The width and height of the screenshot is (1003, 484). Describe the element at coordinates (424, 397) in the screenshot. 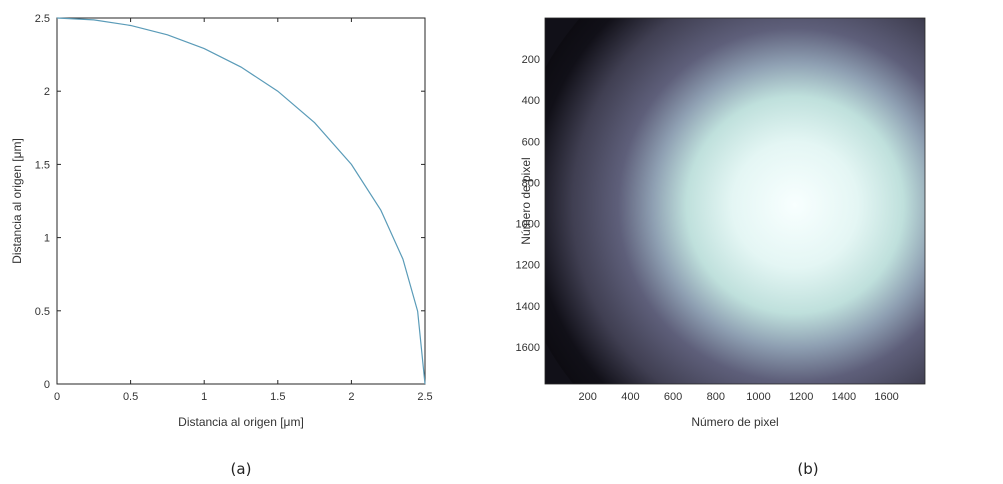

I see `x-tick-label: 2.5` at that location.